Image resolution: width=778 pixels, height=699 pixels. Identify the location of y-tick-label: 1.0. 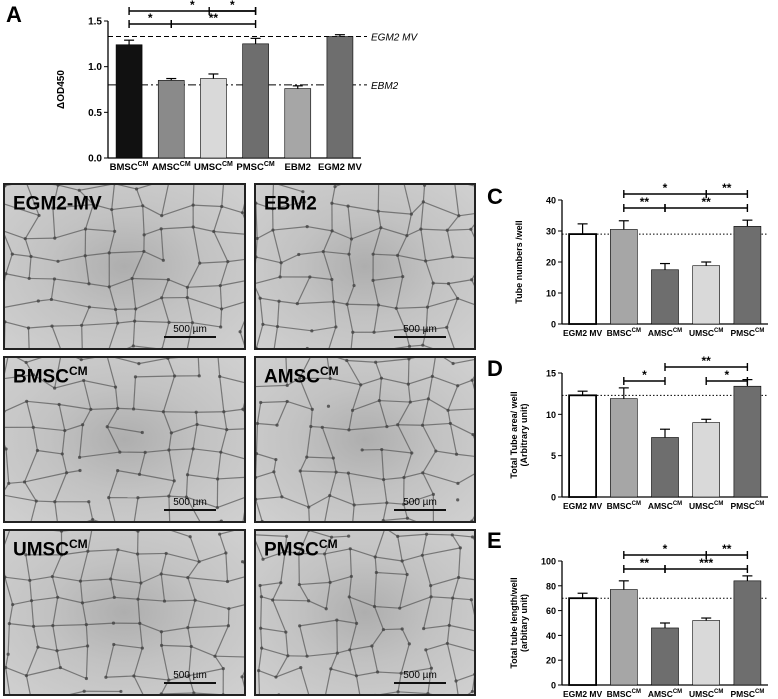
(95, 67).